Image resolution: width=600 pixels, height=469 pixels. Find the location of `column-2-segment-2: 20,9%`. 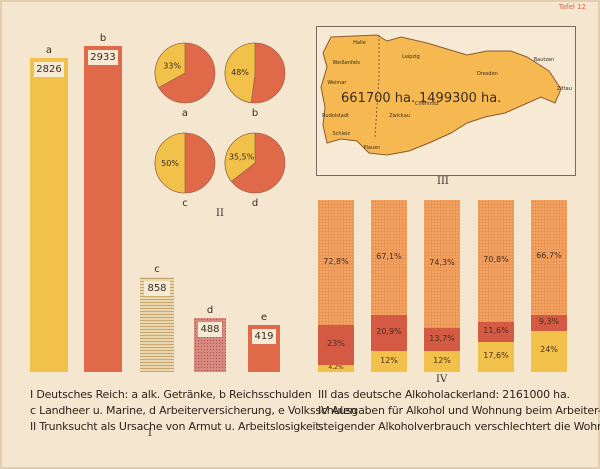

column-2-segment-2: 20,9% is located at coordinates (389, 333).